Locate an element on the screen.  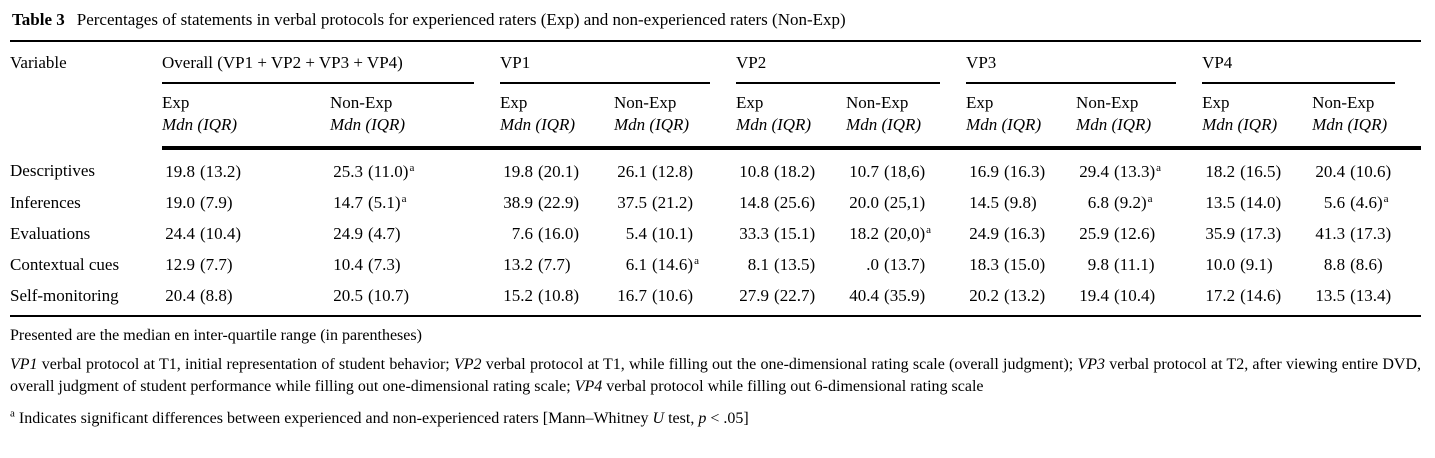
iqr-value: (4.7) is located at coordinates (384, 234).